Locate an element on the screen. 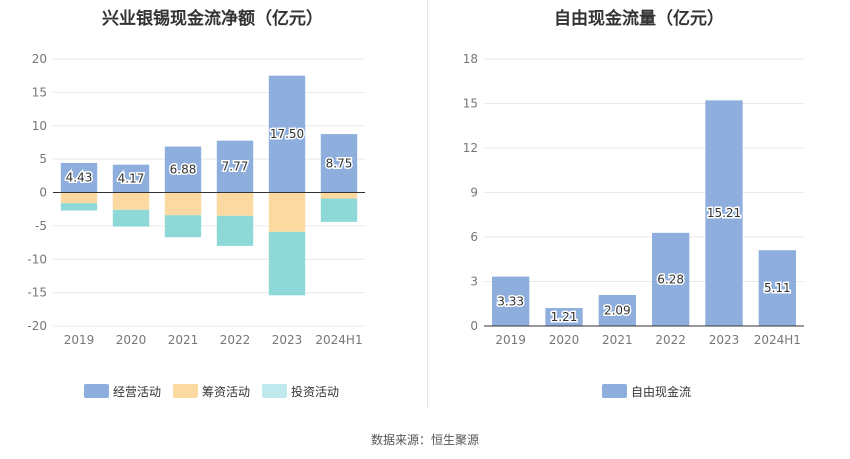  data-label: 2.09 is located at coordinates (617, 310).